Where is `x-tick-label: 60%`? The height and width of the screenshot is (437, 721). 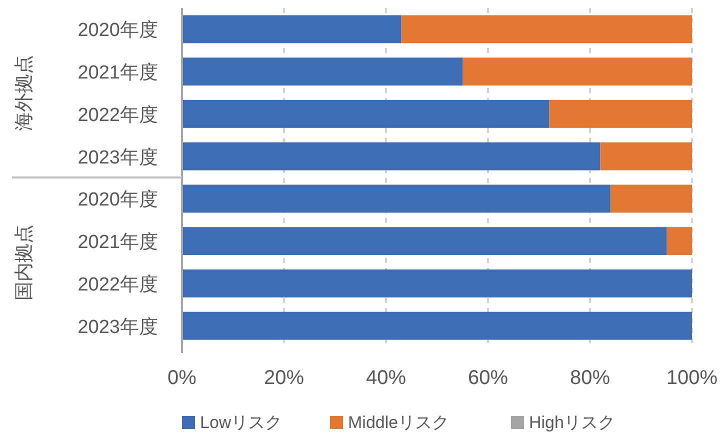 x-tick-label: 60% is located at coordinates (488, 378).